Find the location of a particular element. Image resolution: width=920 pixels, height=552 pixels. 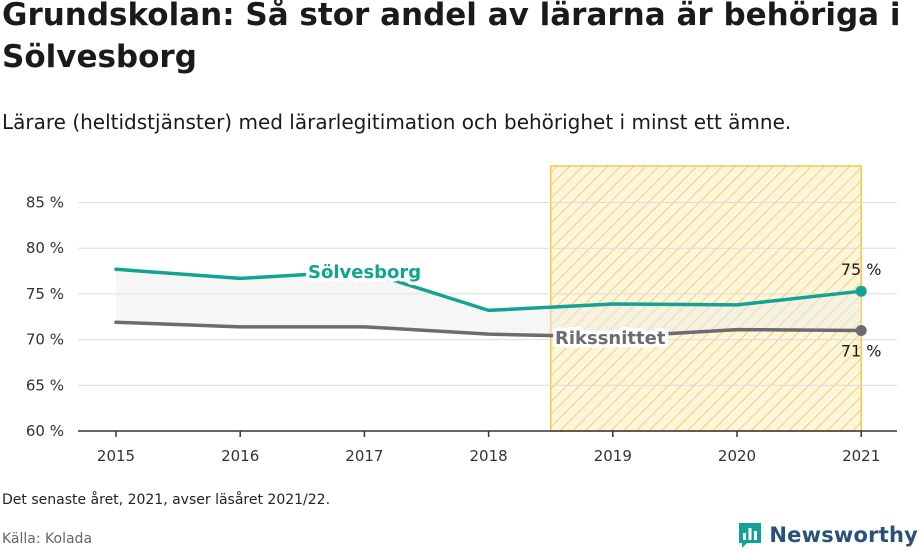

series-gap-area is located at coordinates (489, 303).